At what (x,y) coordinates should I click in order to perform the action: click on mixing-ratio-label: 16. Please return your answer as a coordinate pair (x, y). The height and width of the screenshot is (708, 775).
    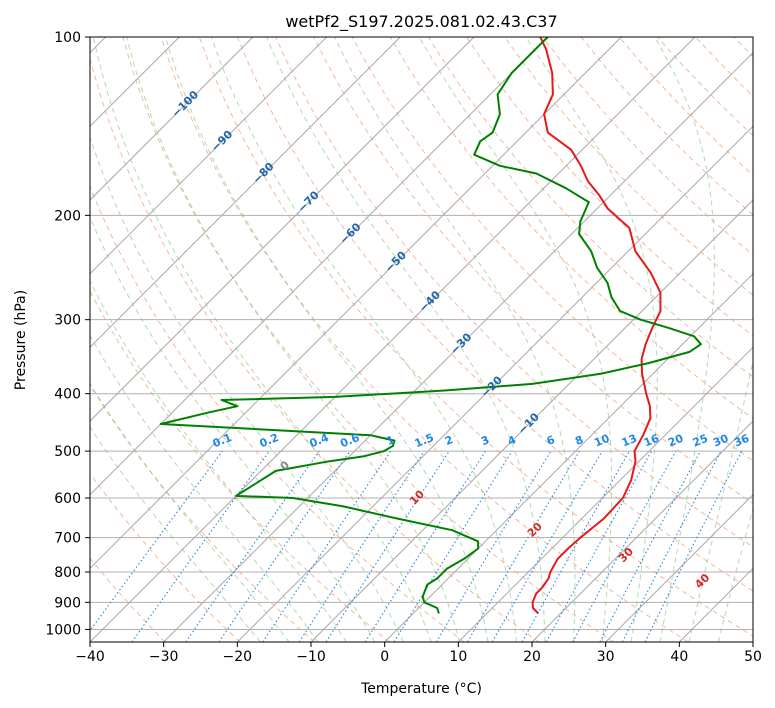
    Looking at the image, I should click on (651, 441).